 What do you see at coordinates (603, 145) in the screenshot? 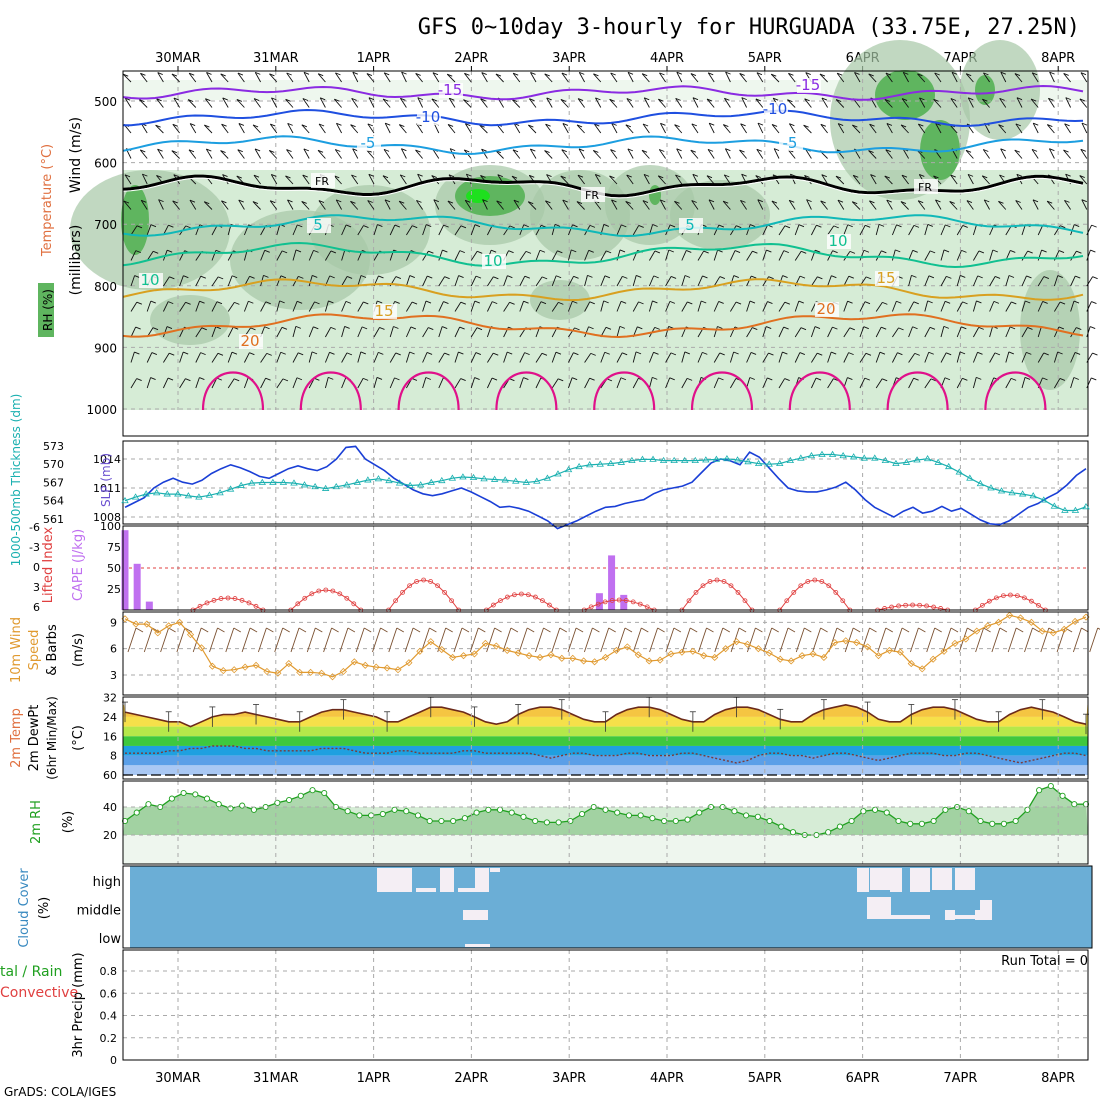
I see `temp-contour-m5` at bounding box center [603, 145].